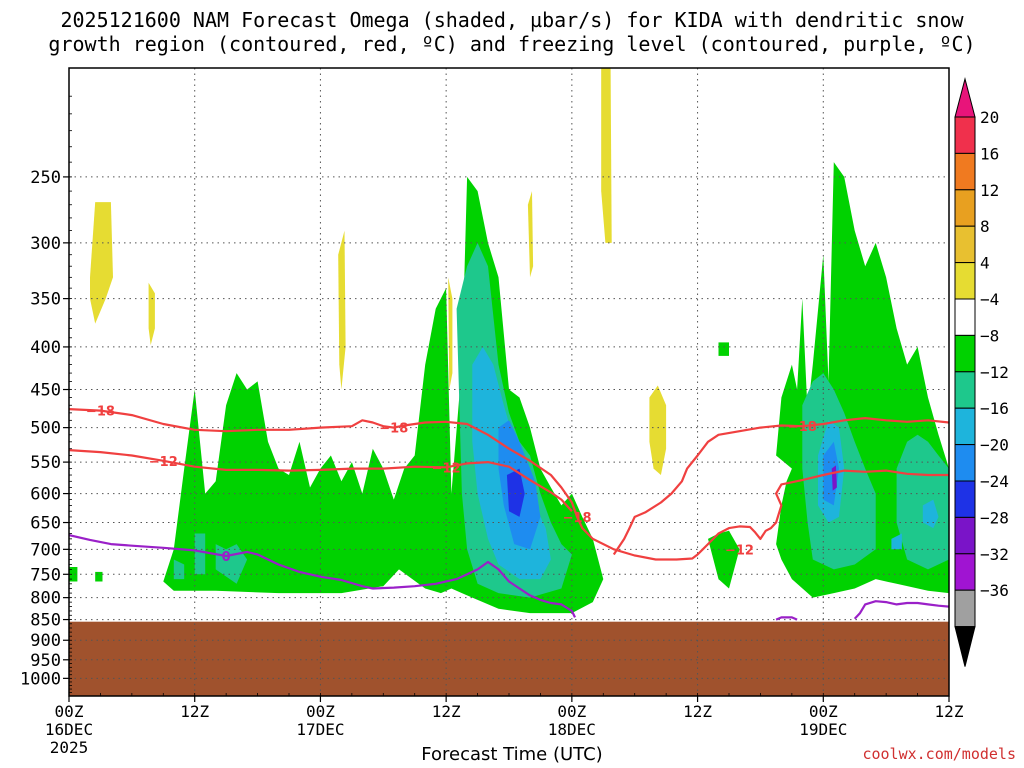 The width and height of the screenshot is (1024, 768). What do you see at coordinates (45, 599) in the screenshot?
I see `y-tick-label-800: 800` at bounding box center [45, 599].